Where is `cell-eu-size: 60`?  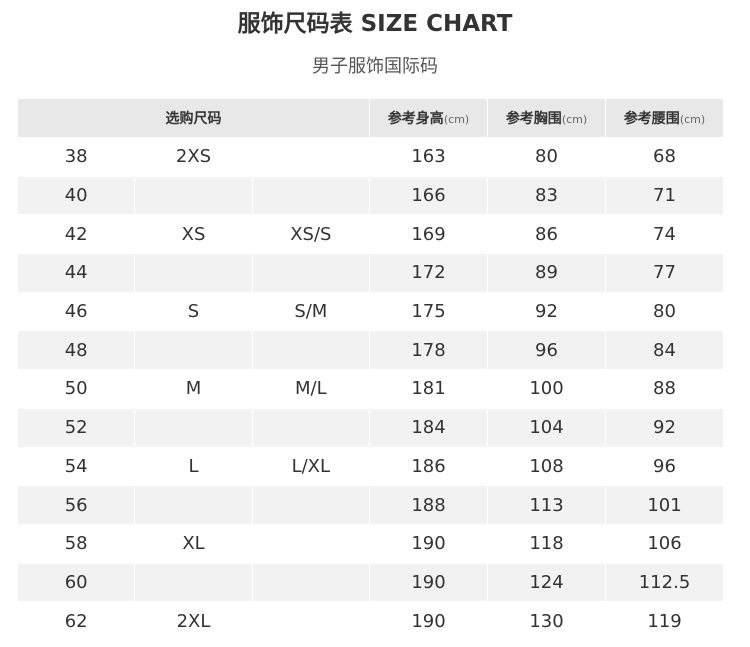 cell-eu-size: 60 is located at coordinates (76, 582).